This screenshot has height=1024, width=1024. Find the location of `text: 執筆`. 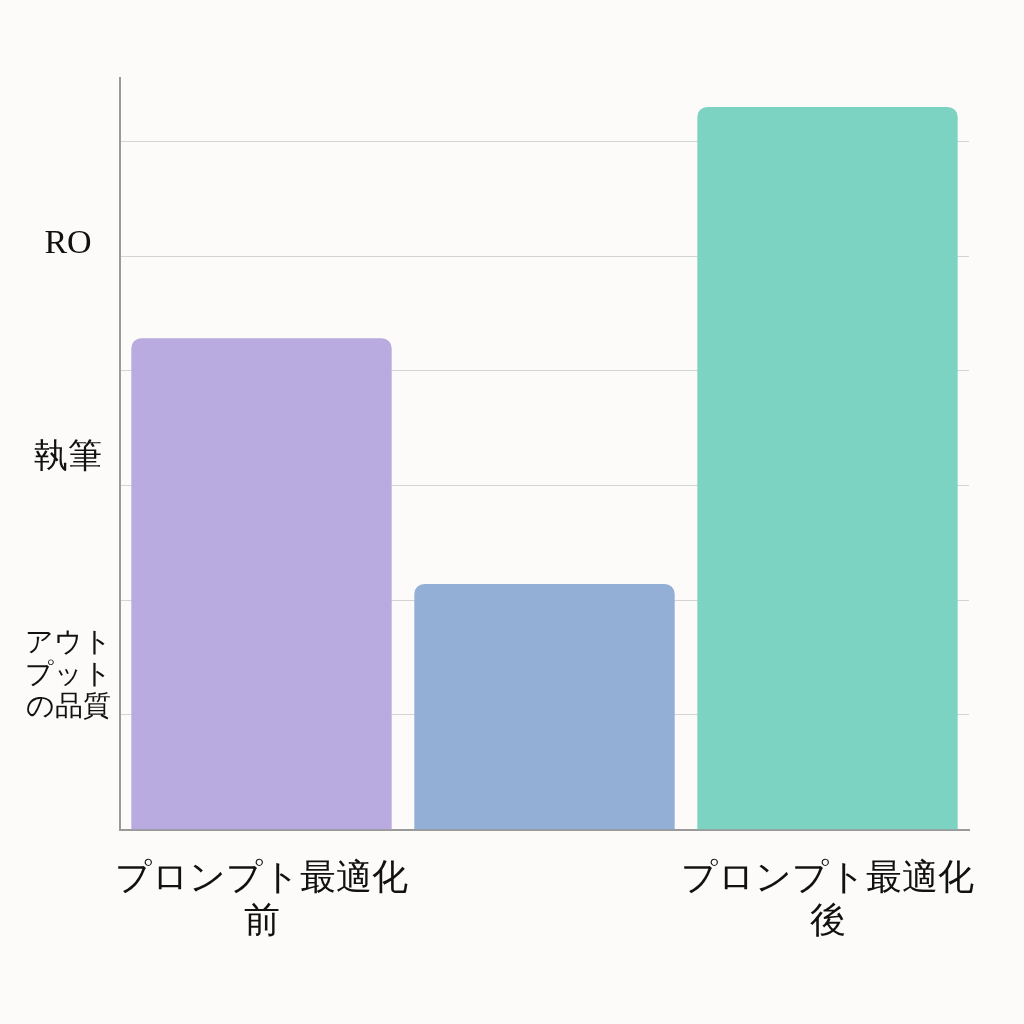

text: 執筆 is located at coordinates (68, 456).